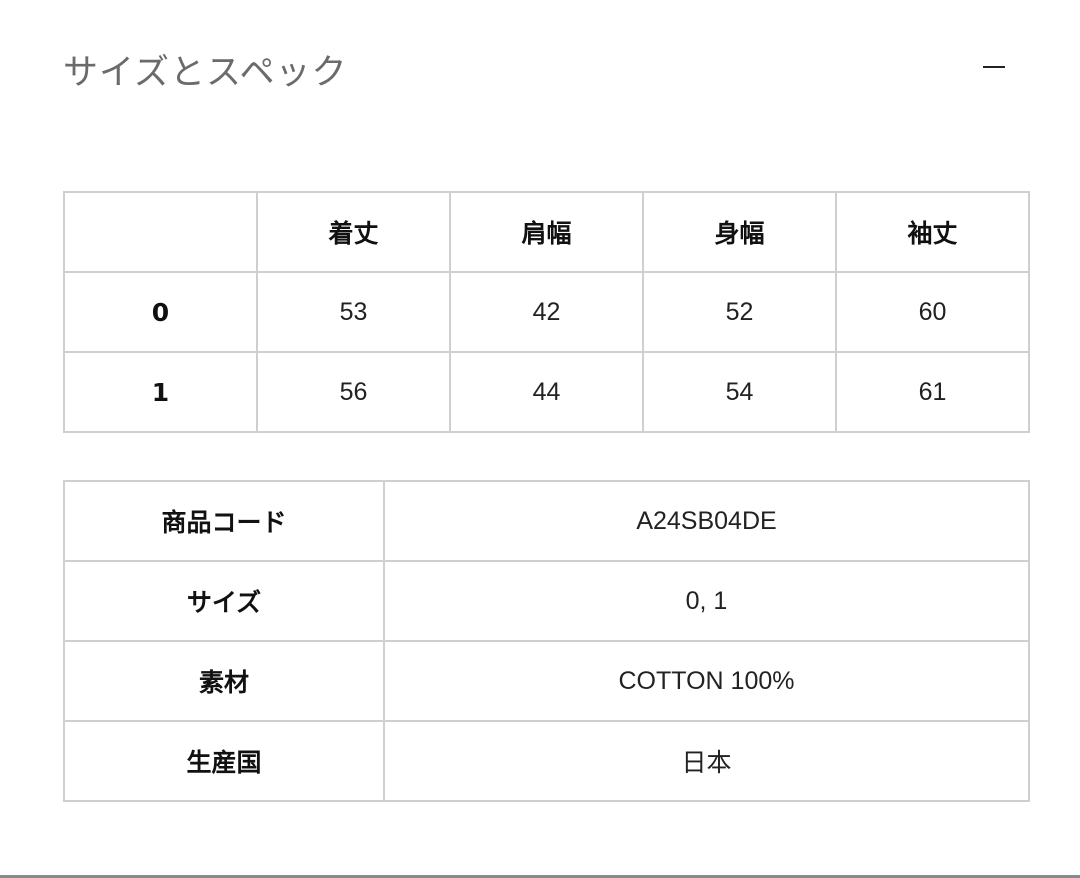  I want to click on collapse-button, so click(995, 67).